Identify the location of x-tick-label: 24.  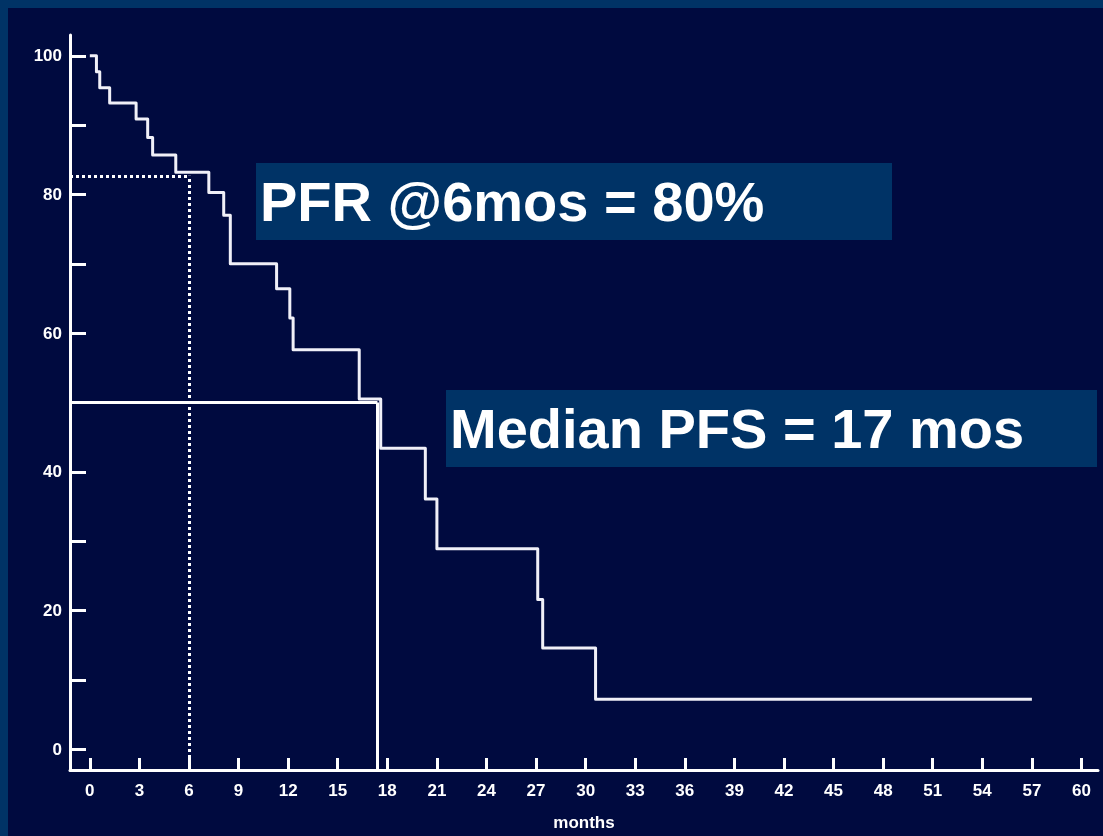
(487, 790).